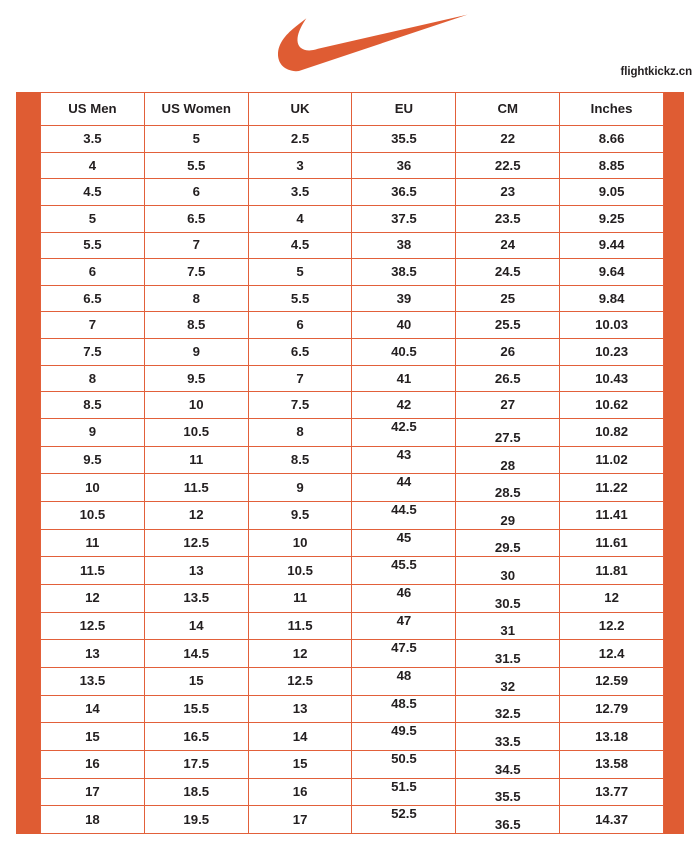 The width and height of the screenshot is (700, 851). Describe the element at coordinates (611, 819) in the screenshot. I see `cell-inches: 14.37` at that location.